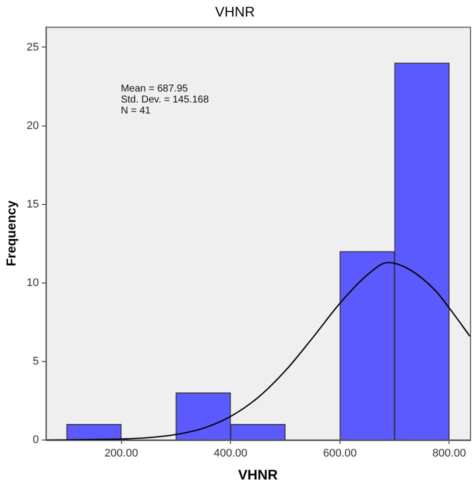 This screenshot has width=472, height=488. I want to click on chart-title: VHNR, so click(235, 11).